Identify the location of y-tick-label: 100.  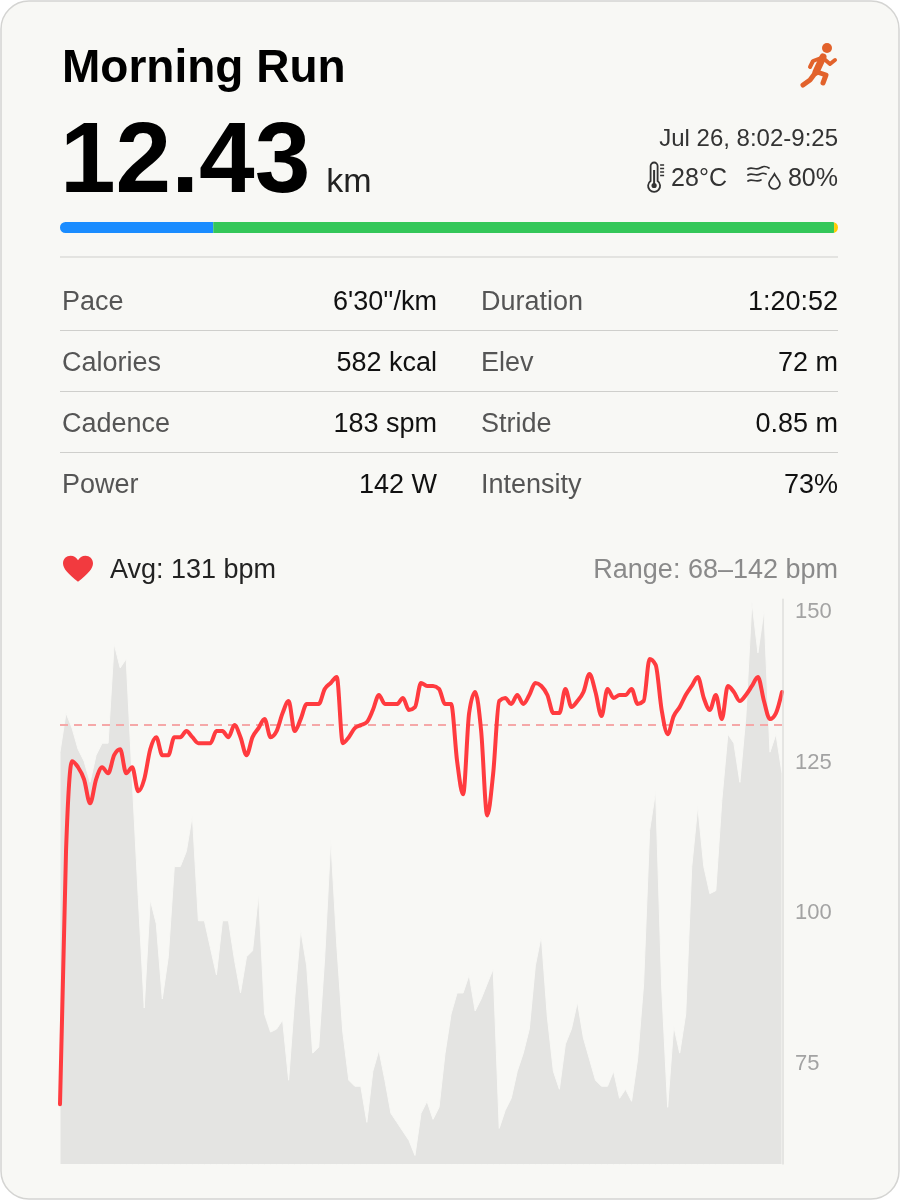
(813, 912).